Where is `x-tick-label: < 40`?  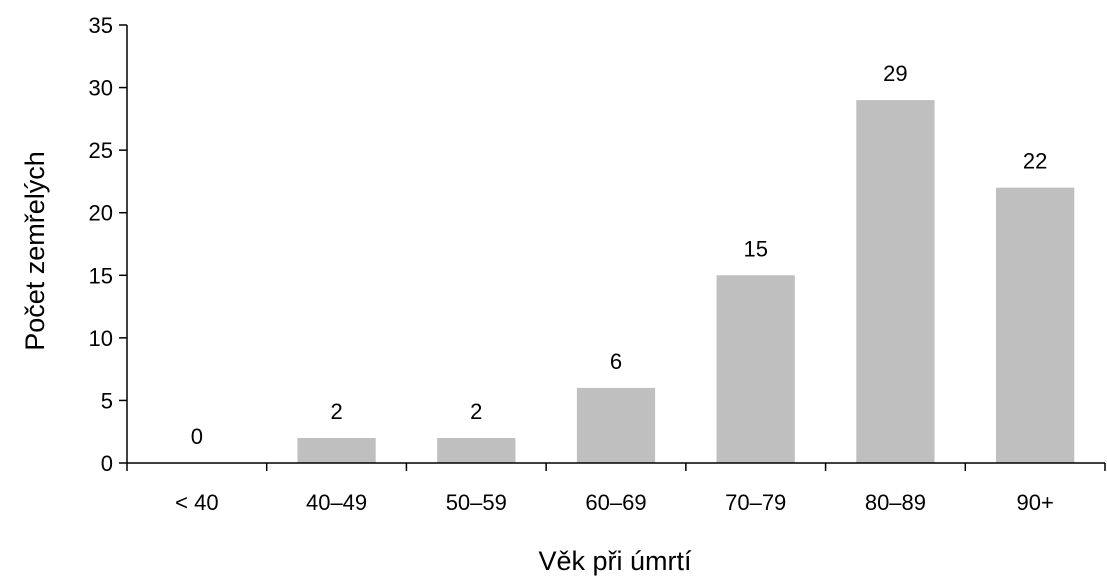
x-tick-label: < 40 is located at coordinates (196, 502).